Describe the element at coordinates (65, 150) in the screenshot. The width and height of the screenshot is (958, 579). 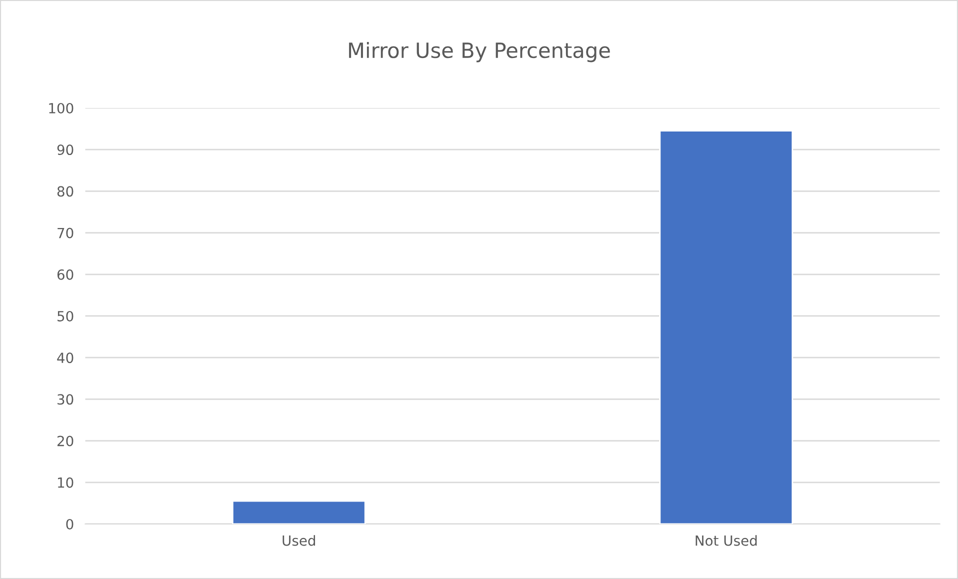
I see `y-tick-label: 90` at that location.